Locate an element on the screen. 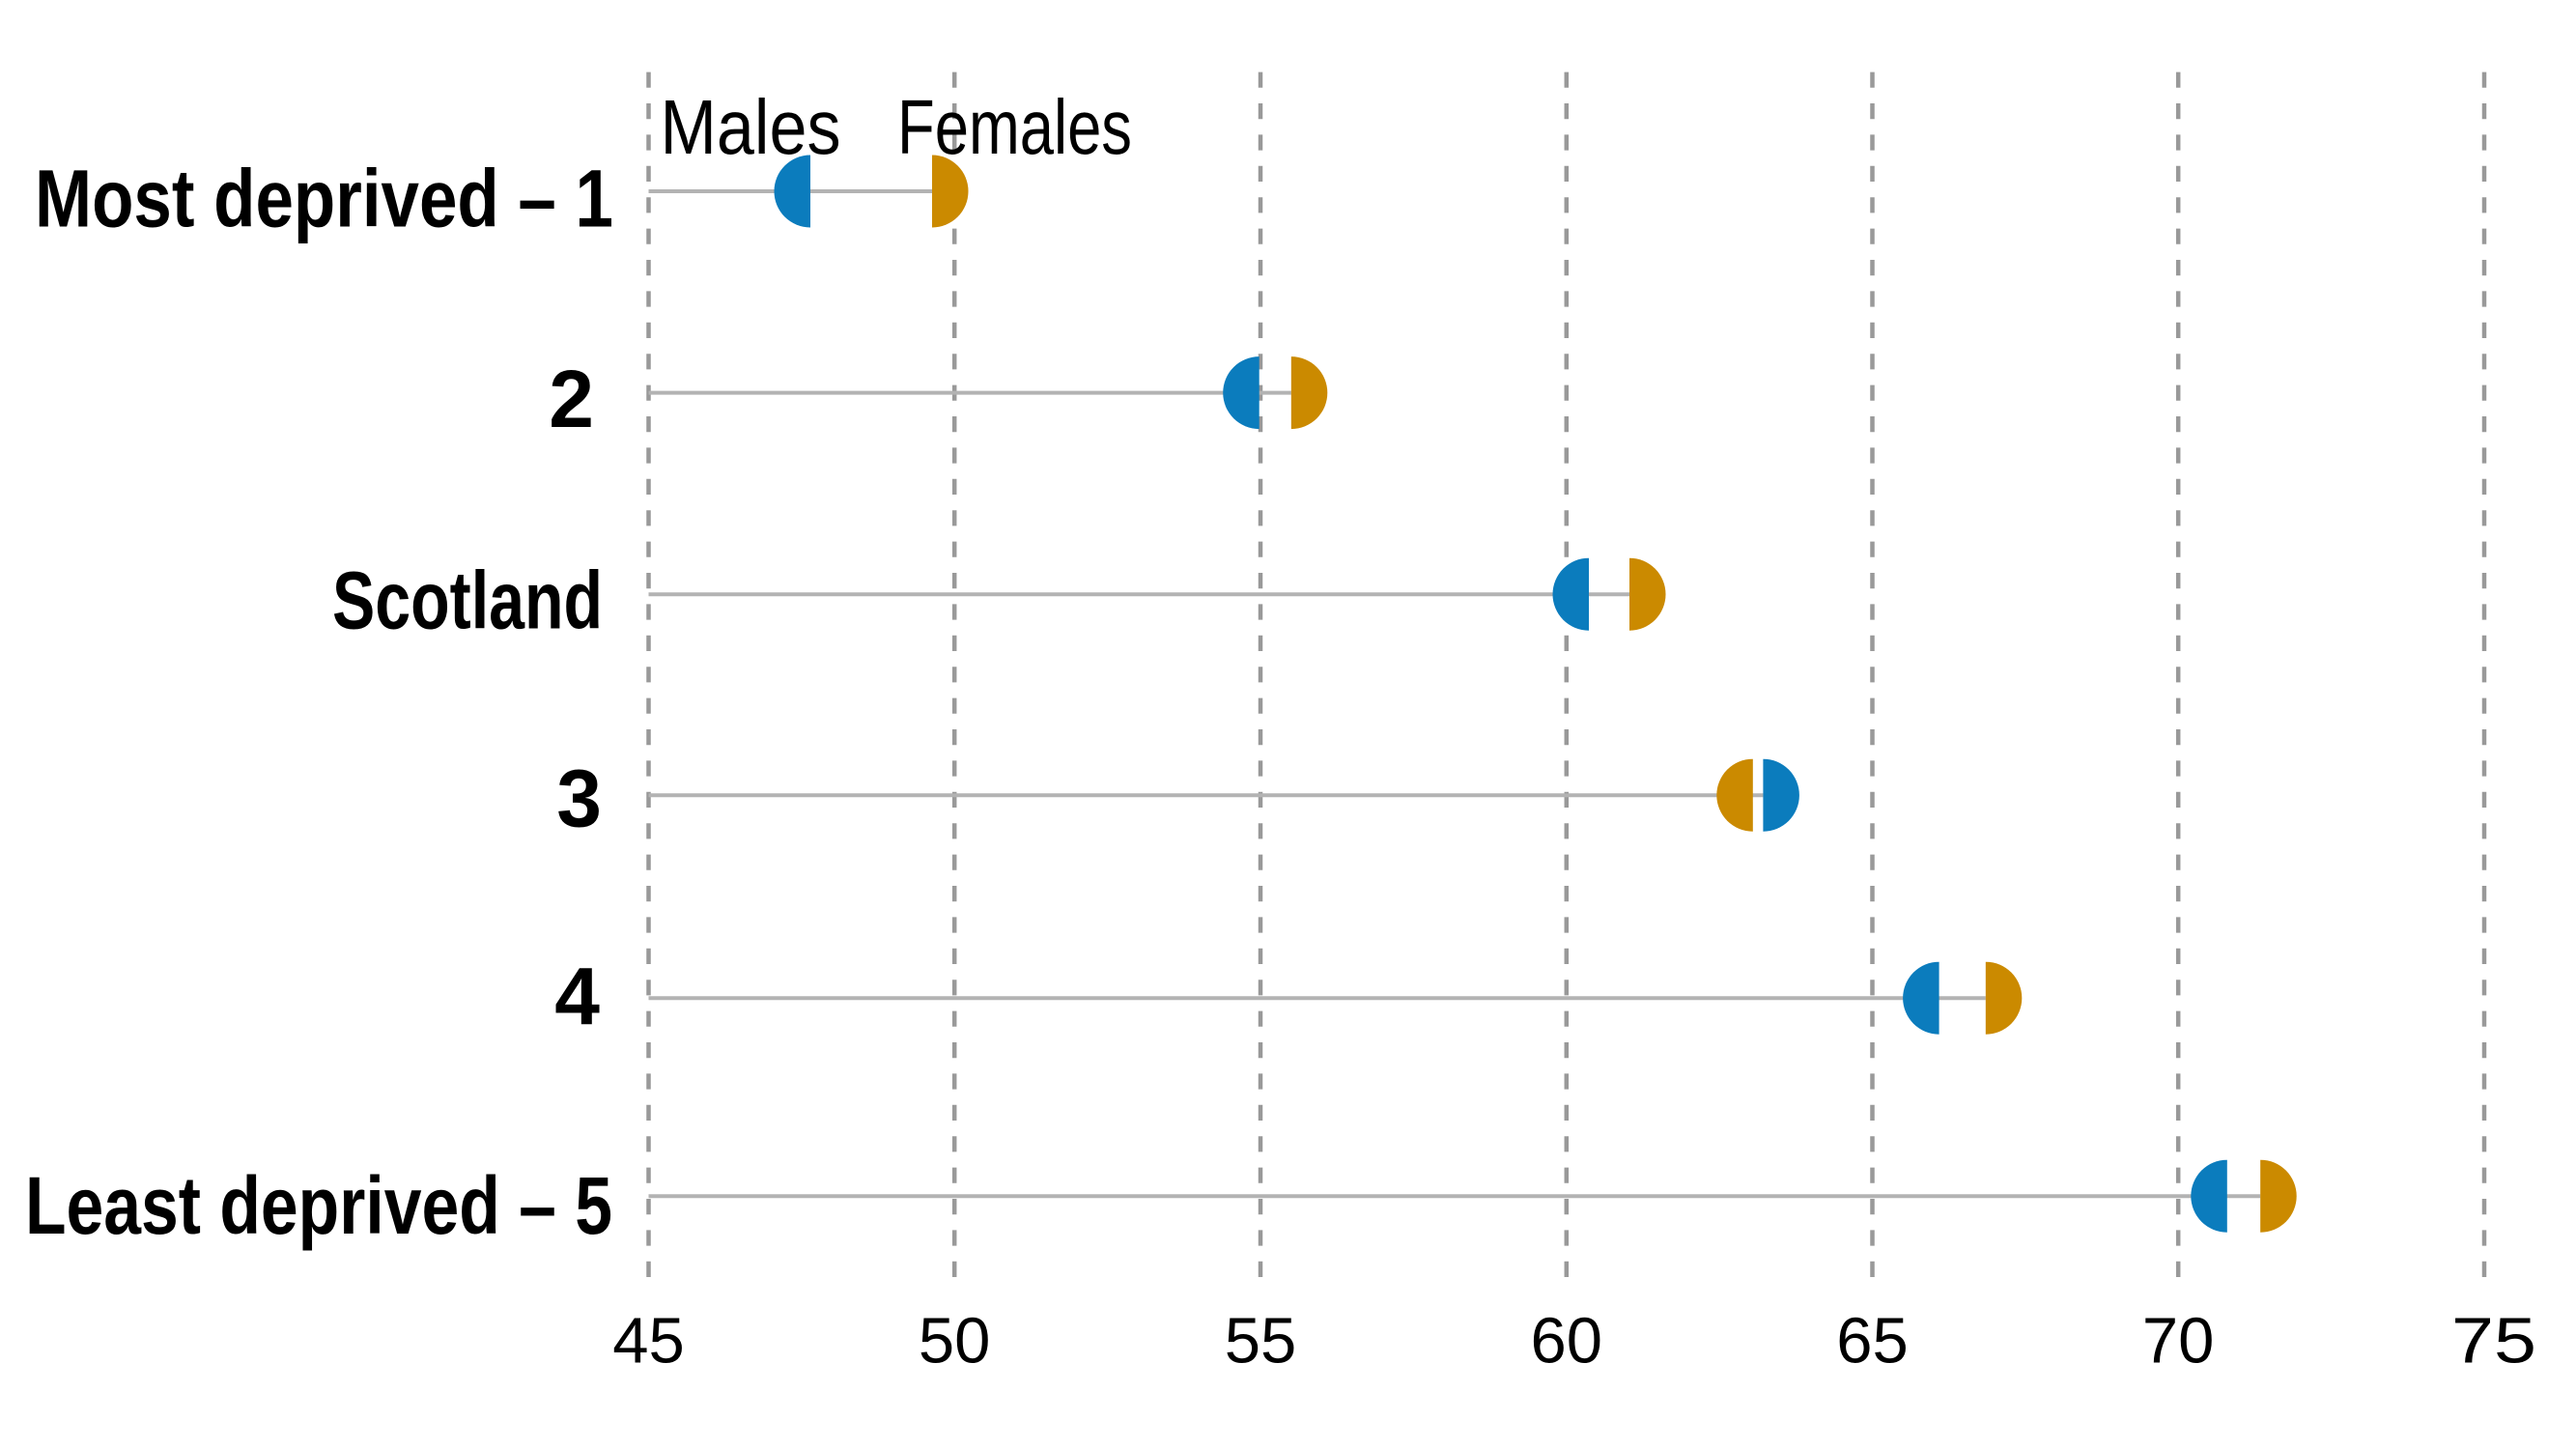 Image resolution: width=2576 pixels, height=1449 pixels. svg-text: 4 is located at coordinates (577, 997).